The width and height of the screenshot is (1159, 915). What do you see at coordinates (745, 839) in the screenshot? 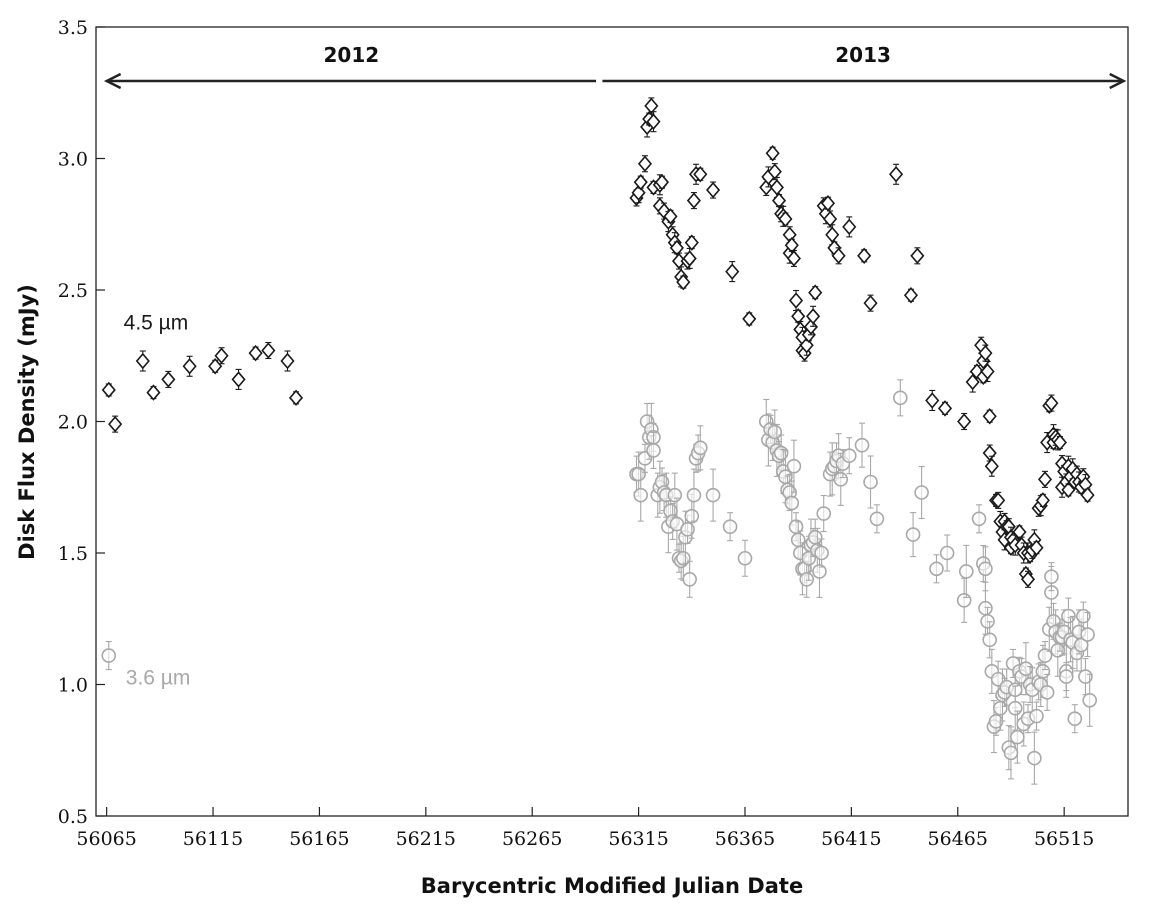
I see `x-tick-label: 56365` at bounding box center [745, 839].